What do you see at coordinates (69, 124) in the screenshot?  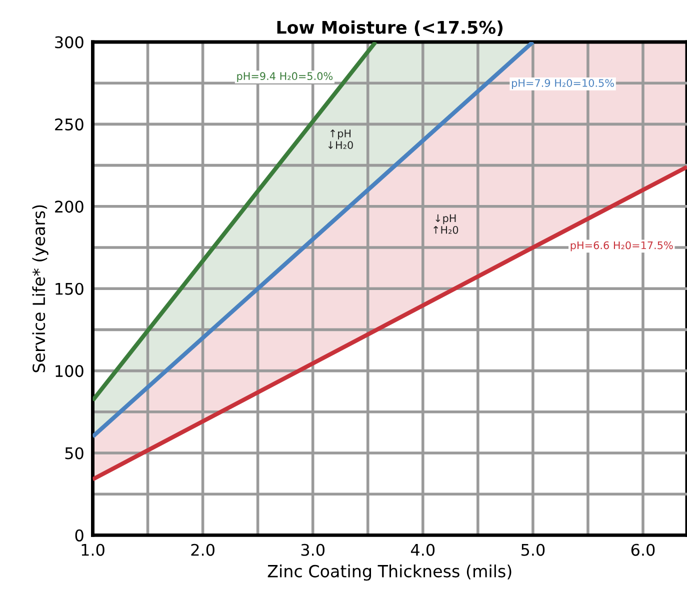 I see `y-tick-label: 250` at bounding box center [69, 124].